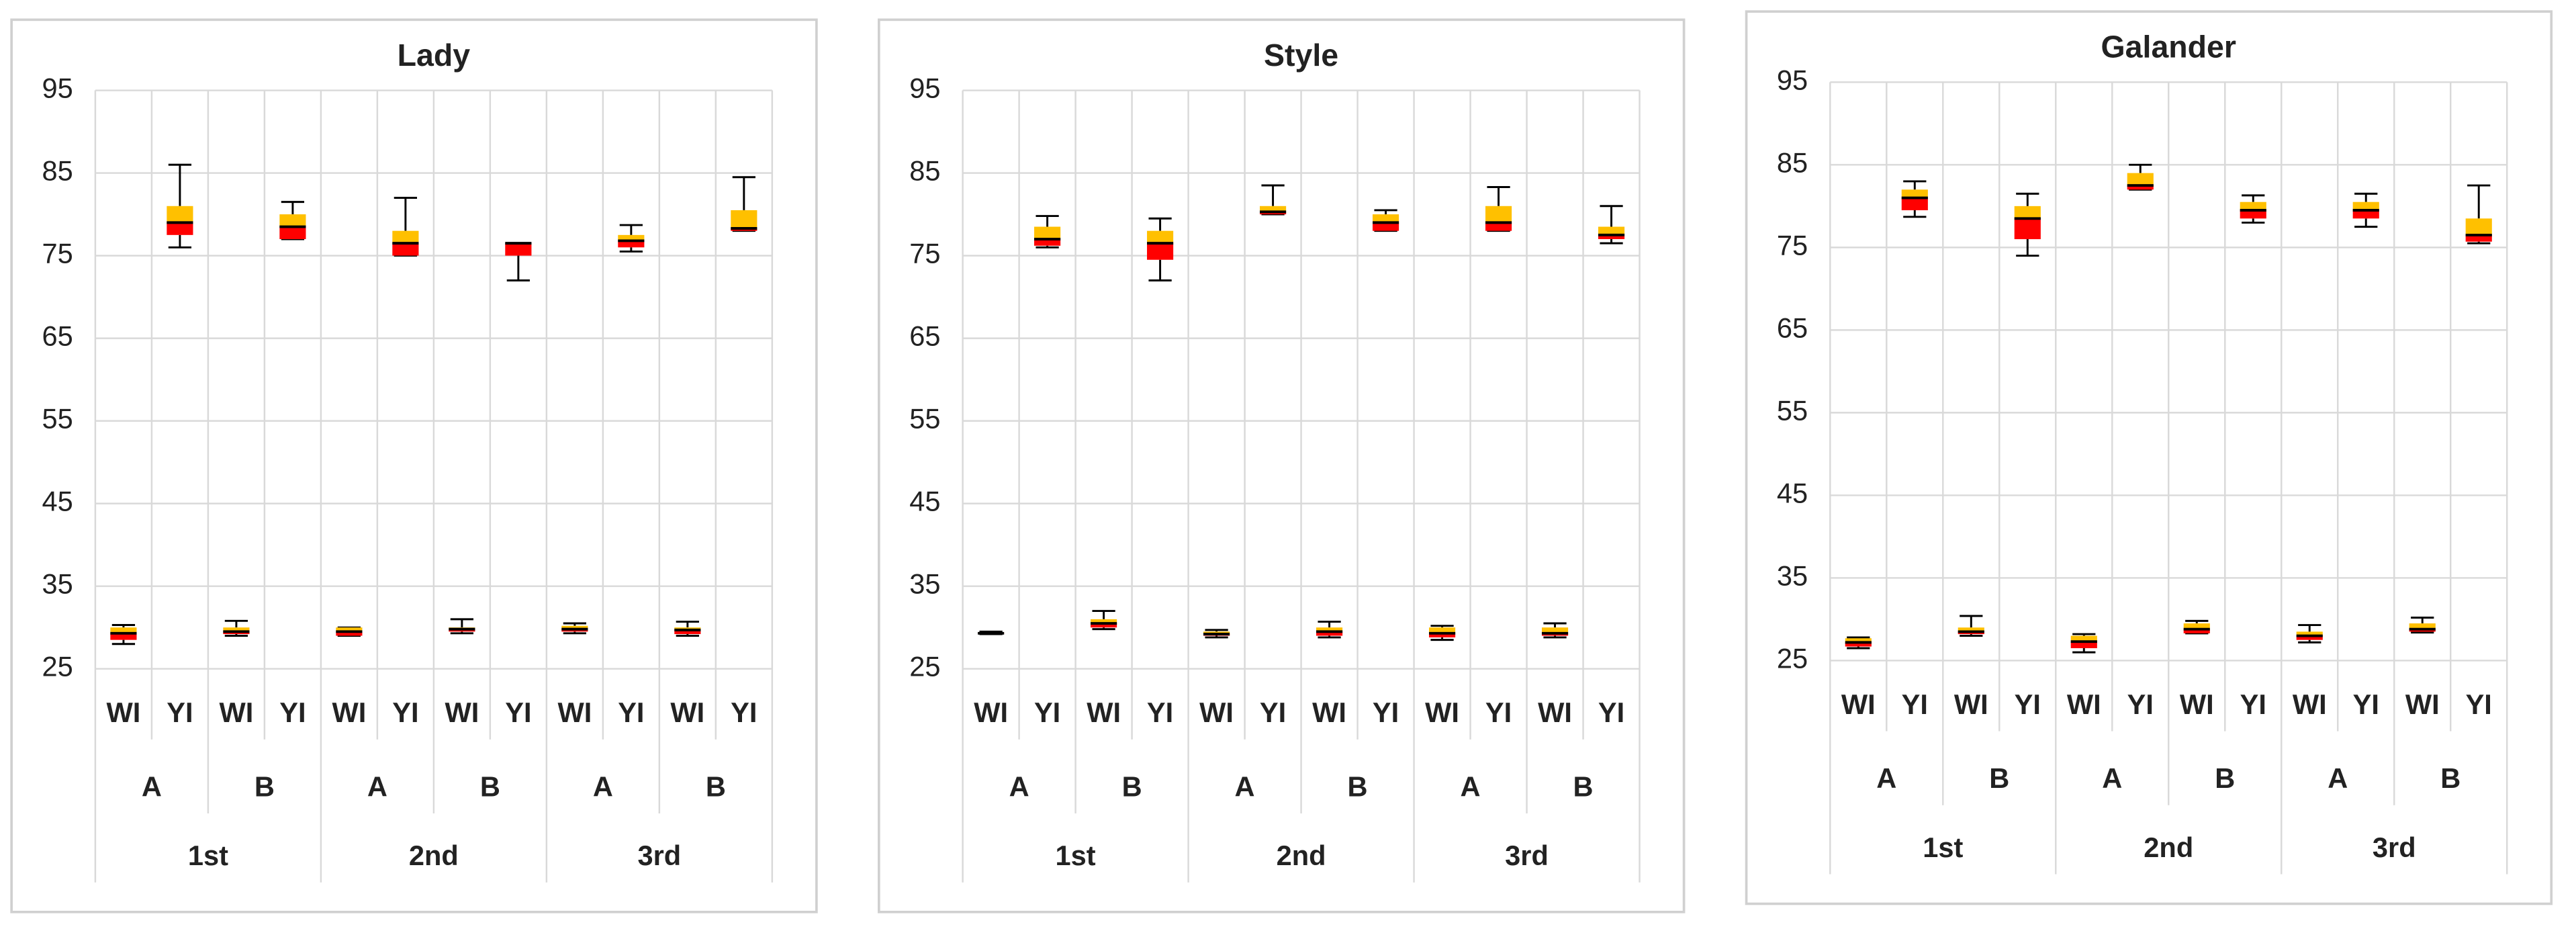  Describe the element at coordinates (1792, 162) in the screenshot. I see `y-tick-label: 85` at that location.